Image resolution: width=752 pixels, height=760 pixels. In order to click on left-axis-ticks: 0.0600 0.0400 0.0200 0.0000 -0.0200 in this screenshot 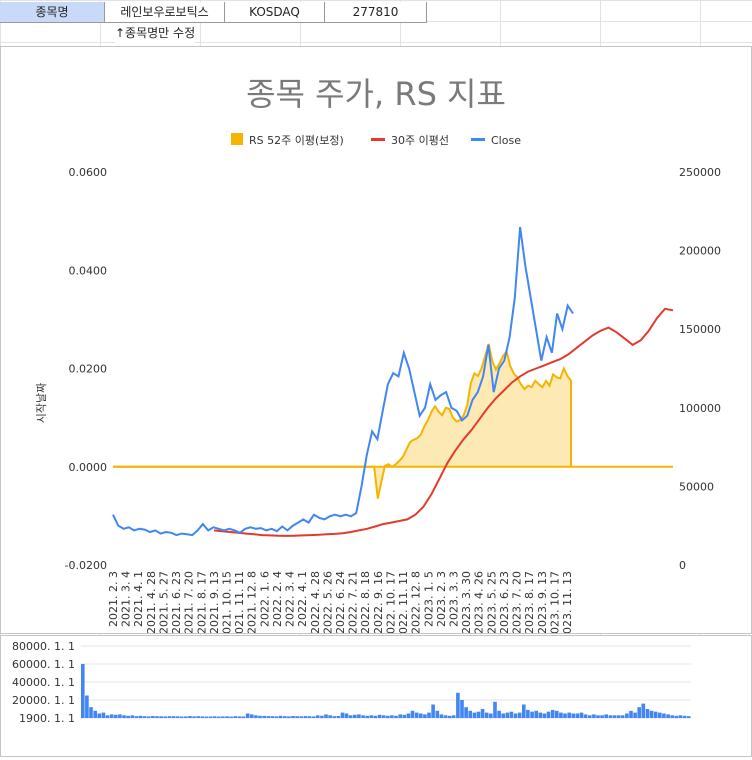, I will do `click(86, 369)`.